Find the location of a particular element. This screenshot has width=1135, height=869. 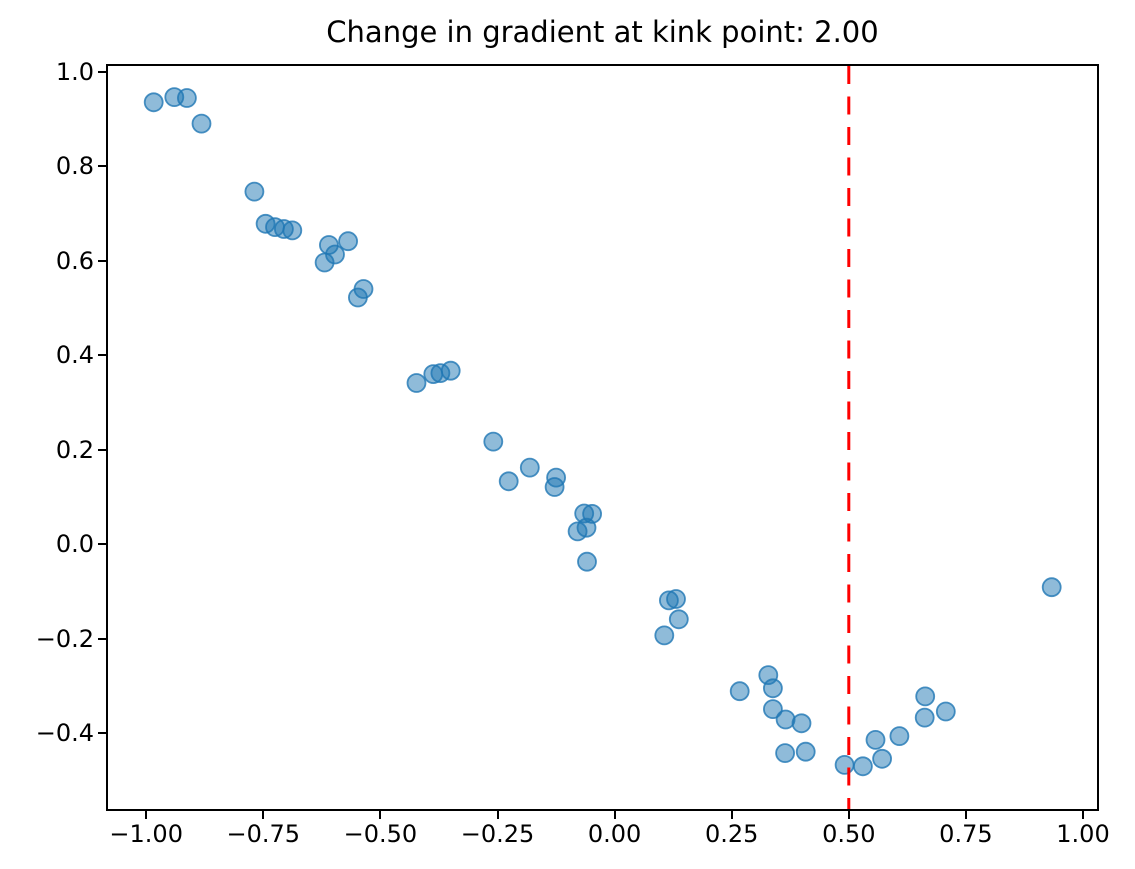

y-tick-label: 0.6 is located at coordinates (74, 260).